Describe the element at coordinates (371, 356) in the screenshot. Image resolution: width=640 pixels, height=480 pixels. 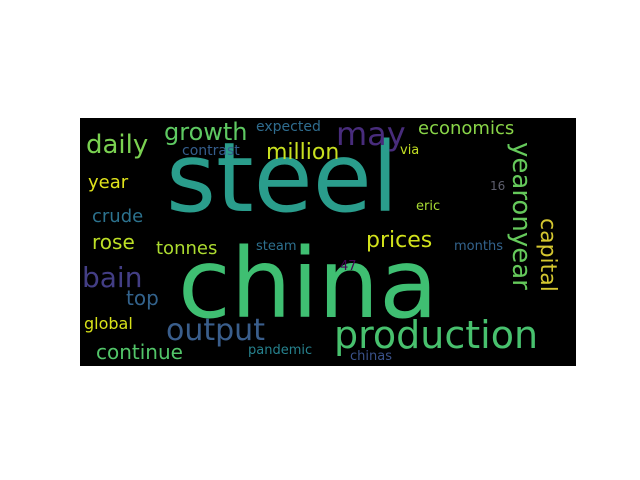
I see `word-chinas: chinas` at that location.